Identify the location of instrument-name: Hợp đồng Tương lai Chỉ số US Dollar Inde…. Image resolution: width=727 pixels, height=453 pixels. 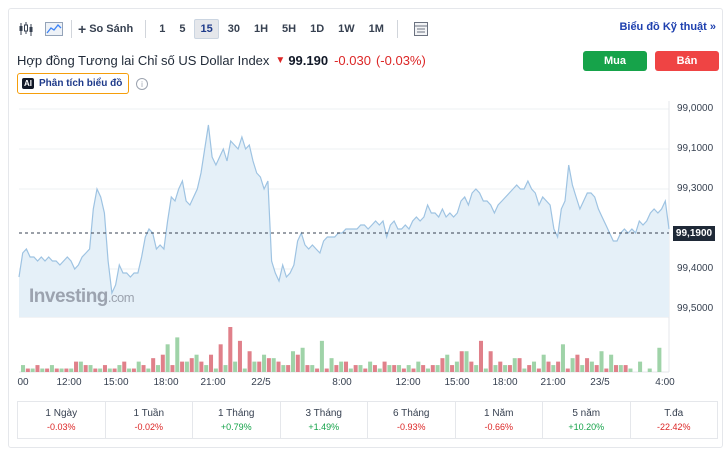
(143, 60).